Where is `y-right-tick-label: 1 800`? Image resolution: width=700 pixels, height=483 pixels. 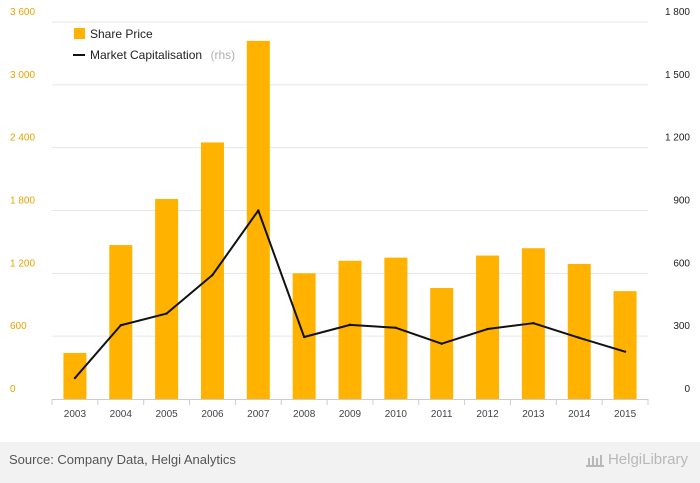 y-right-tick-label: 1 800 is located at coordinates (677, 12).